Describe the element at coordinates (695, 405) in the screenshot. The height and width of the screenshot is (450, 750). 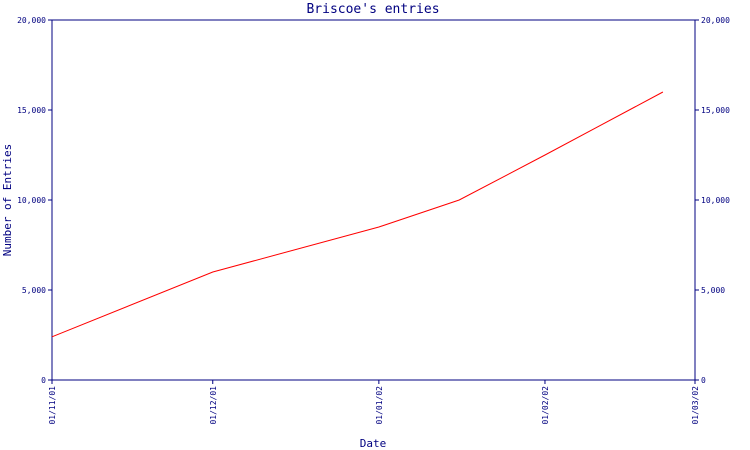
I see `x-tick-label: 01/03/02` at that location.